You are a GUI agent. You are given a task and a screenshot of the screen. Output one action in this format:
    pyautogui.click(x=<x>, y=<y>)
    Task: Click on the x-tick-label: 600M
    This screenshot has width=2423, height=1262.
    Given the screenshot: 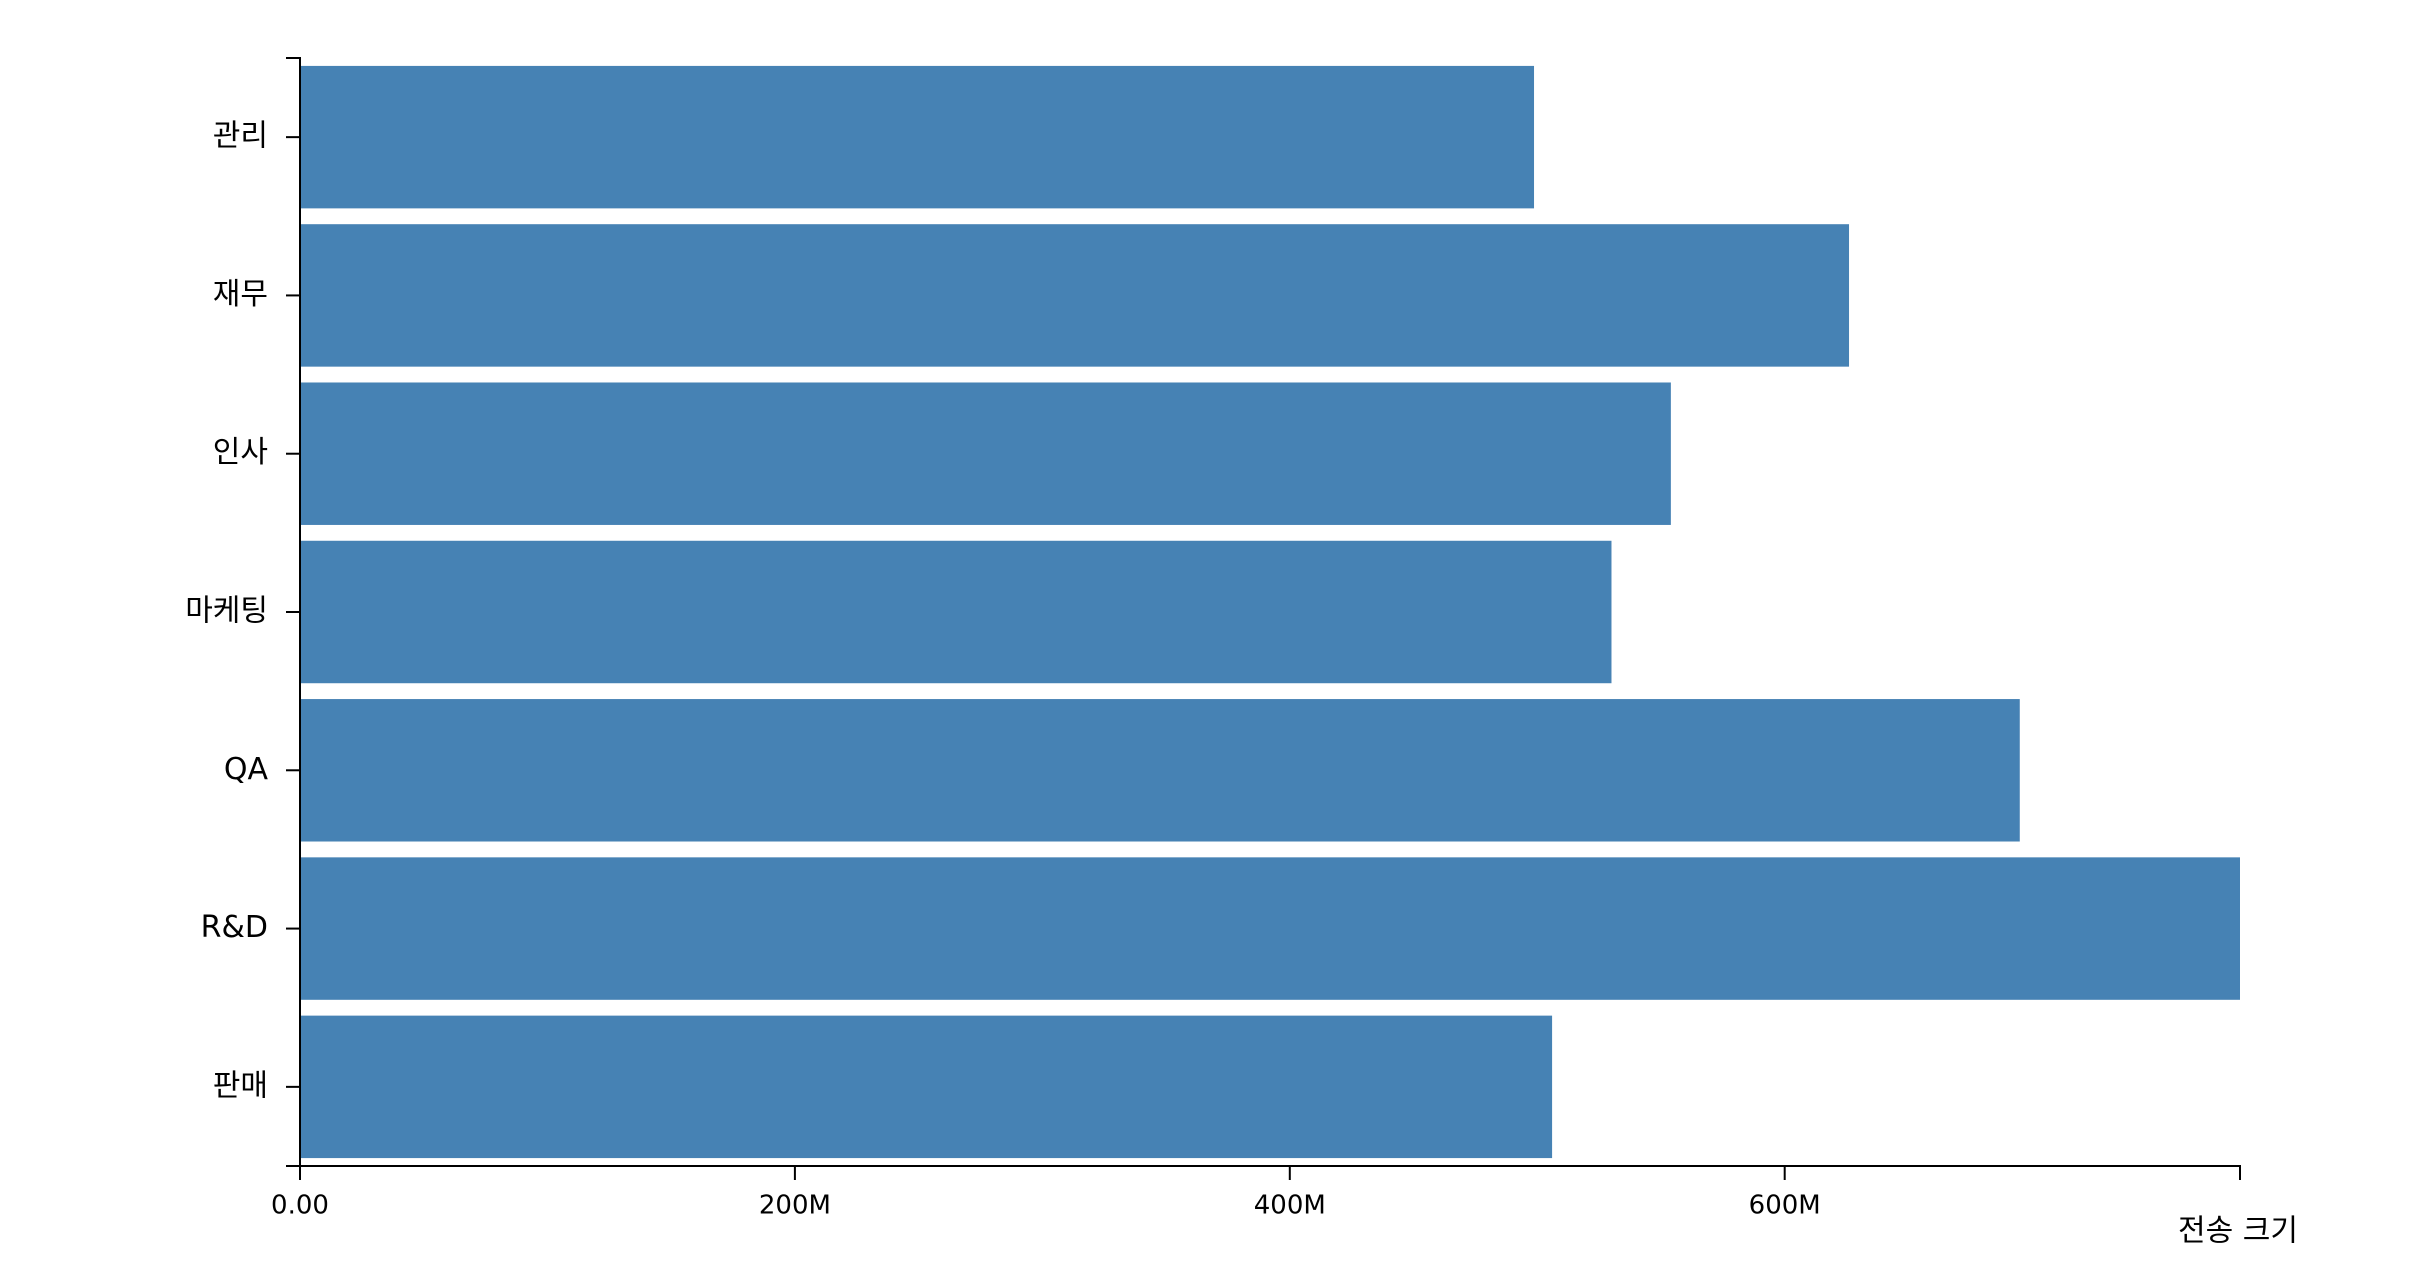 What is the action you would take?
    pyautogui.click(x=1785, y=1206)
    